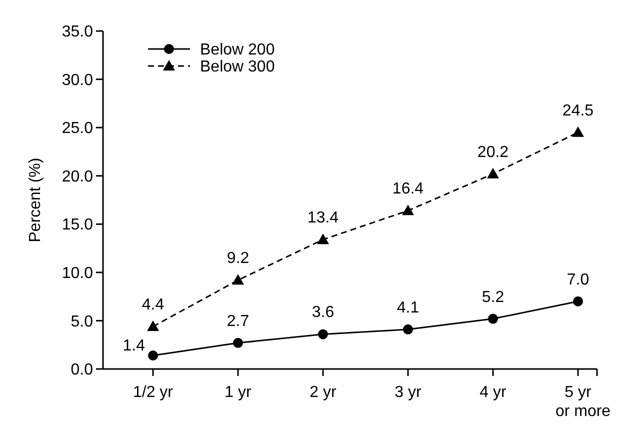 The height and width of the screenshot is (431, 623). Describe the element at coordinates (82, 321) in the screenshot. I see `y-tick-label: 5.0` at that location.